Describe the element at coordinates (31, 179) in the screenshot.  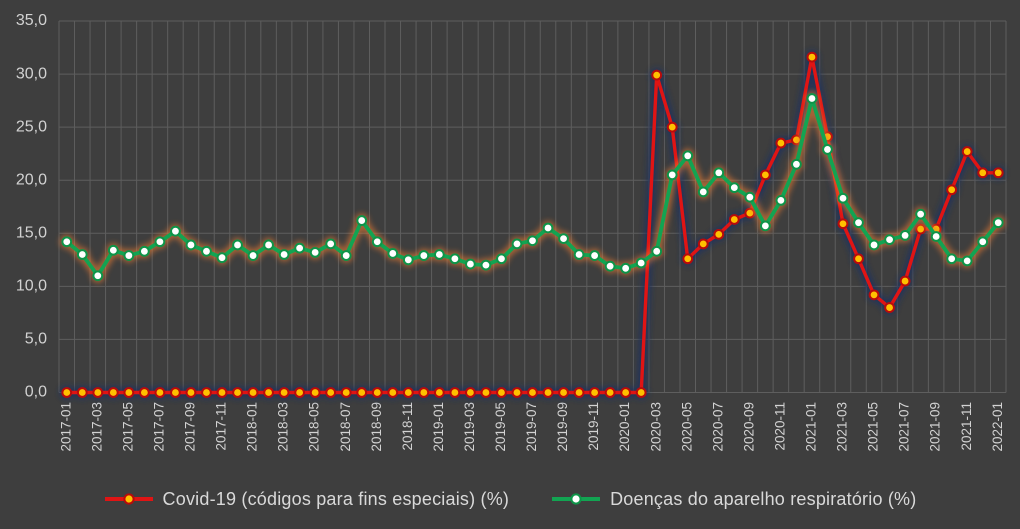
I see `y-tick-label: 20,0` at that location.